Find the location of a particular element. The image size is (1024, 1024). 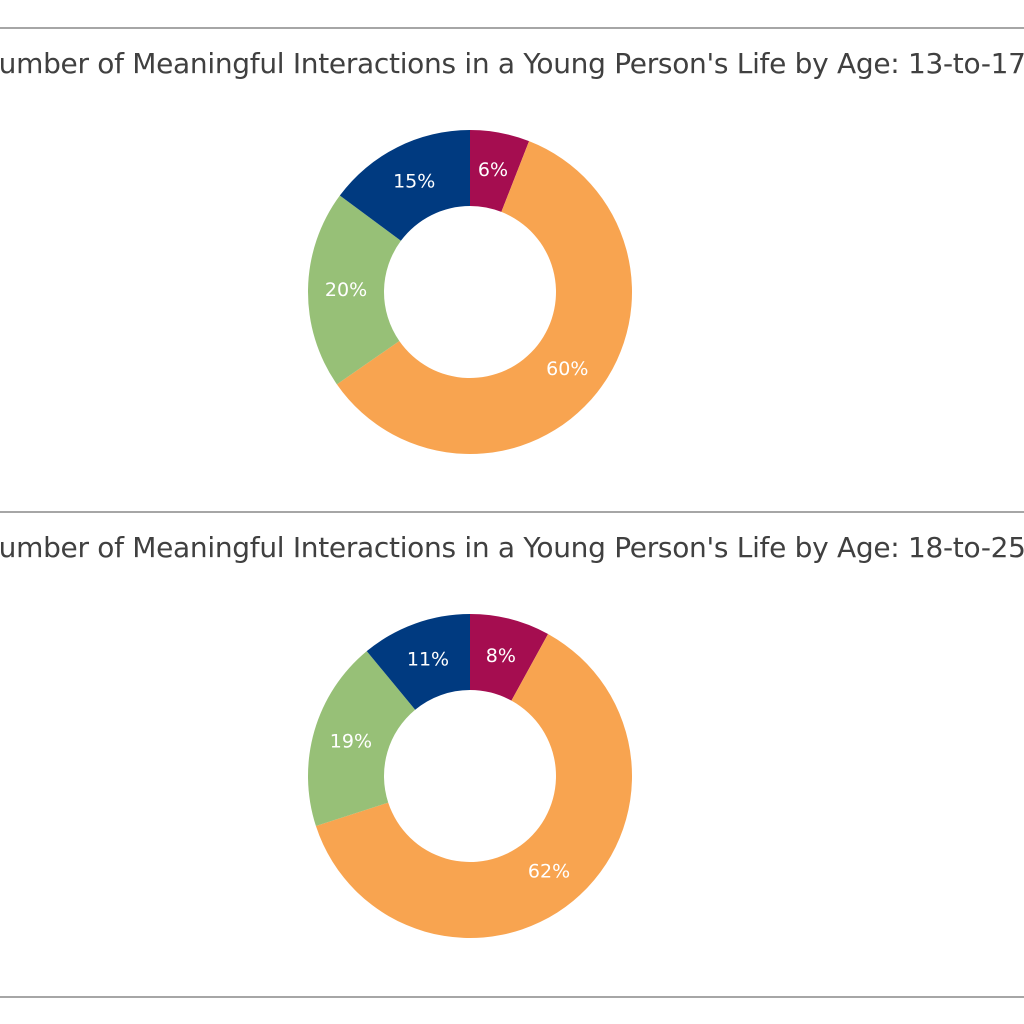

donut-chart-18-25: 8% 62% 19% 11% is located at coordinates (470, 776).